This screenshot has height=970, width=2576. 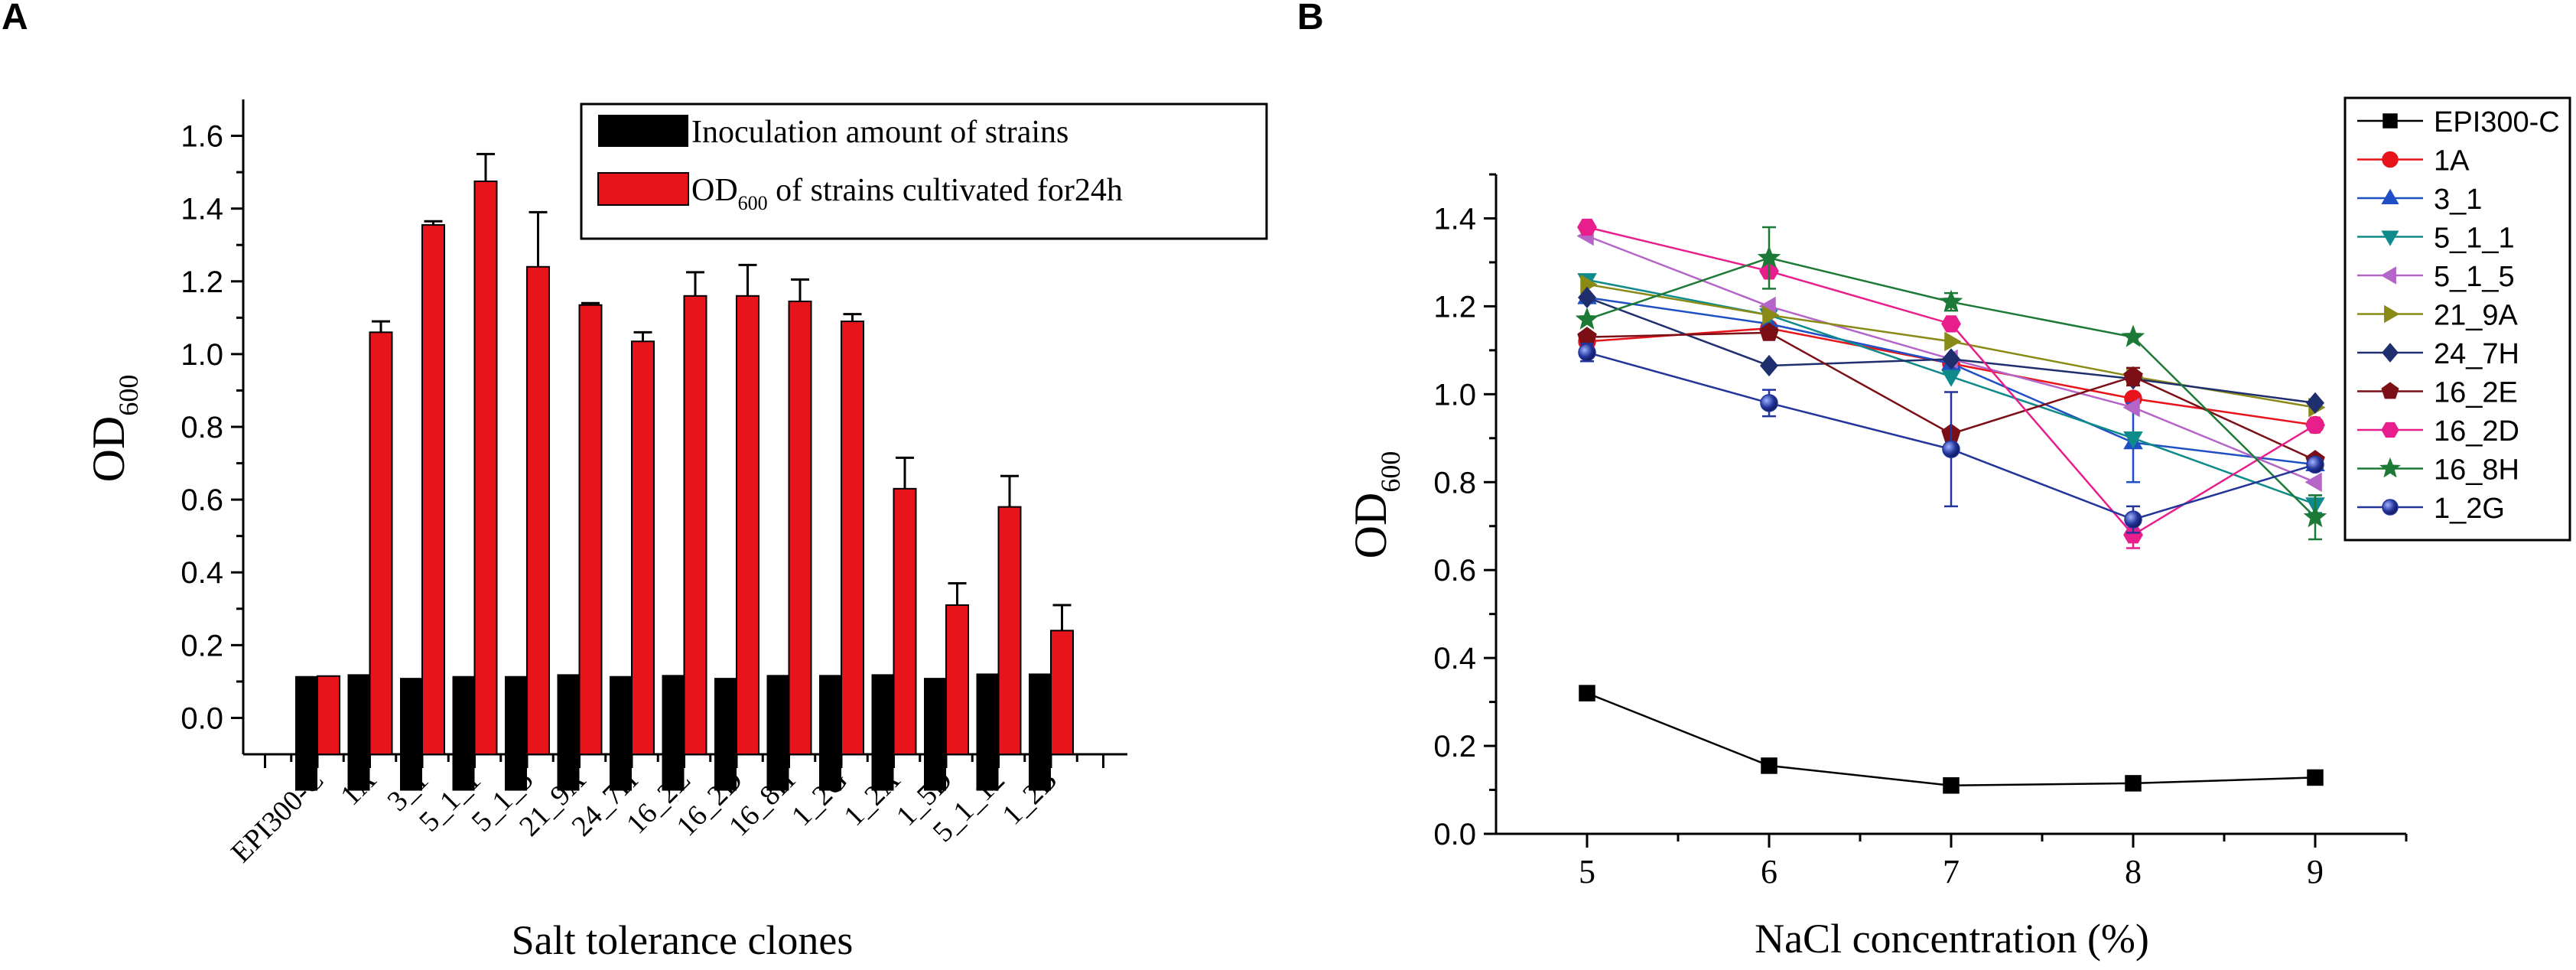 What do you see at coordinates (2476, 431) in the screenshot?
I see `legend-label: 16_2D` at bounding box center [2476, 431].